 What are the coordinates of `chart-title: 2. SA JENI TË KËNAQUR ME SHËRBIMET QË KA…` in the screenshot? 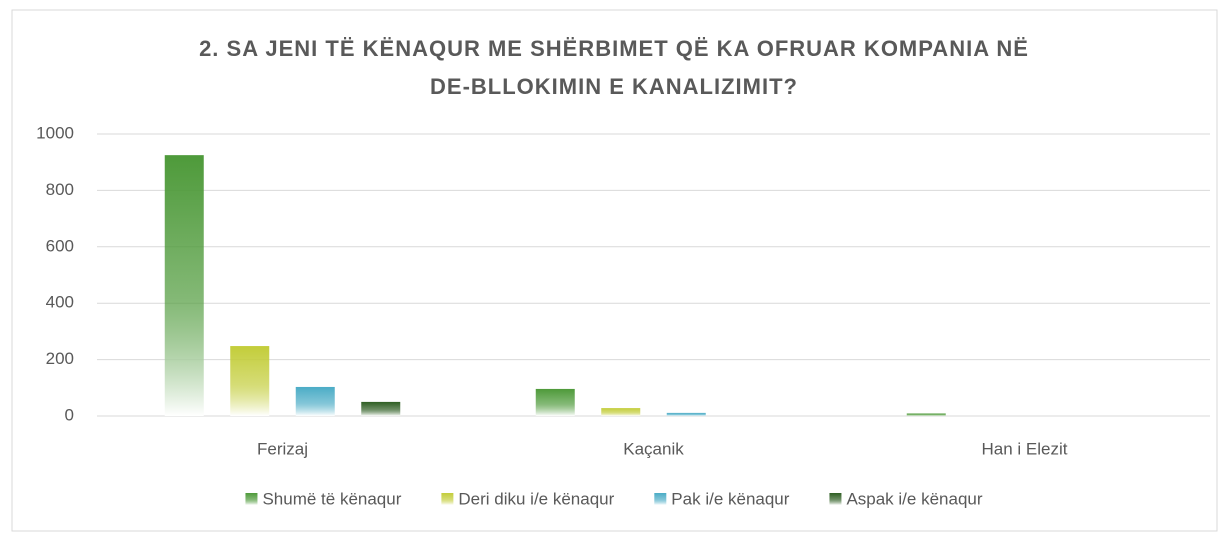 It's located at (614, 48).